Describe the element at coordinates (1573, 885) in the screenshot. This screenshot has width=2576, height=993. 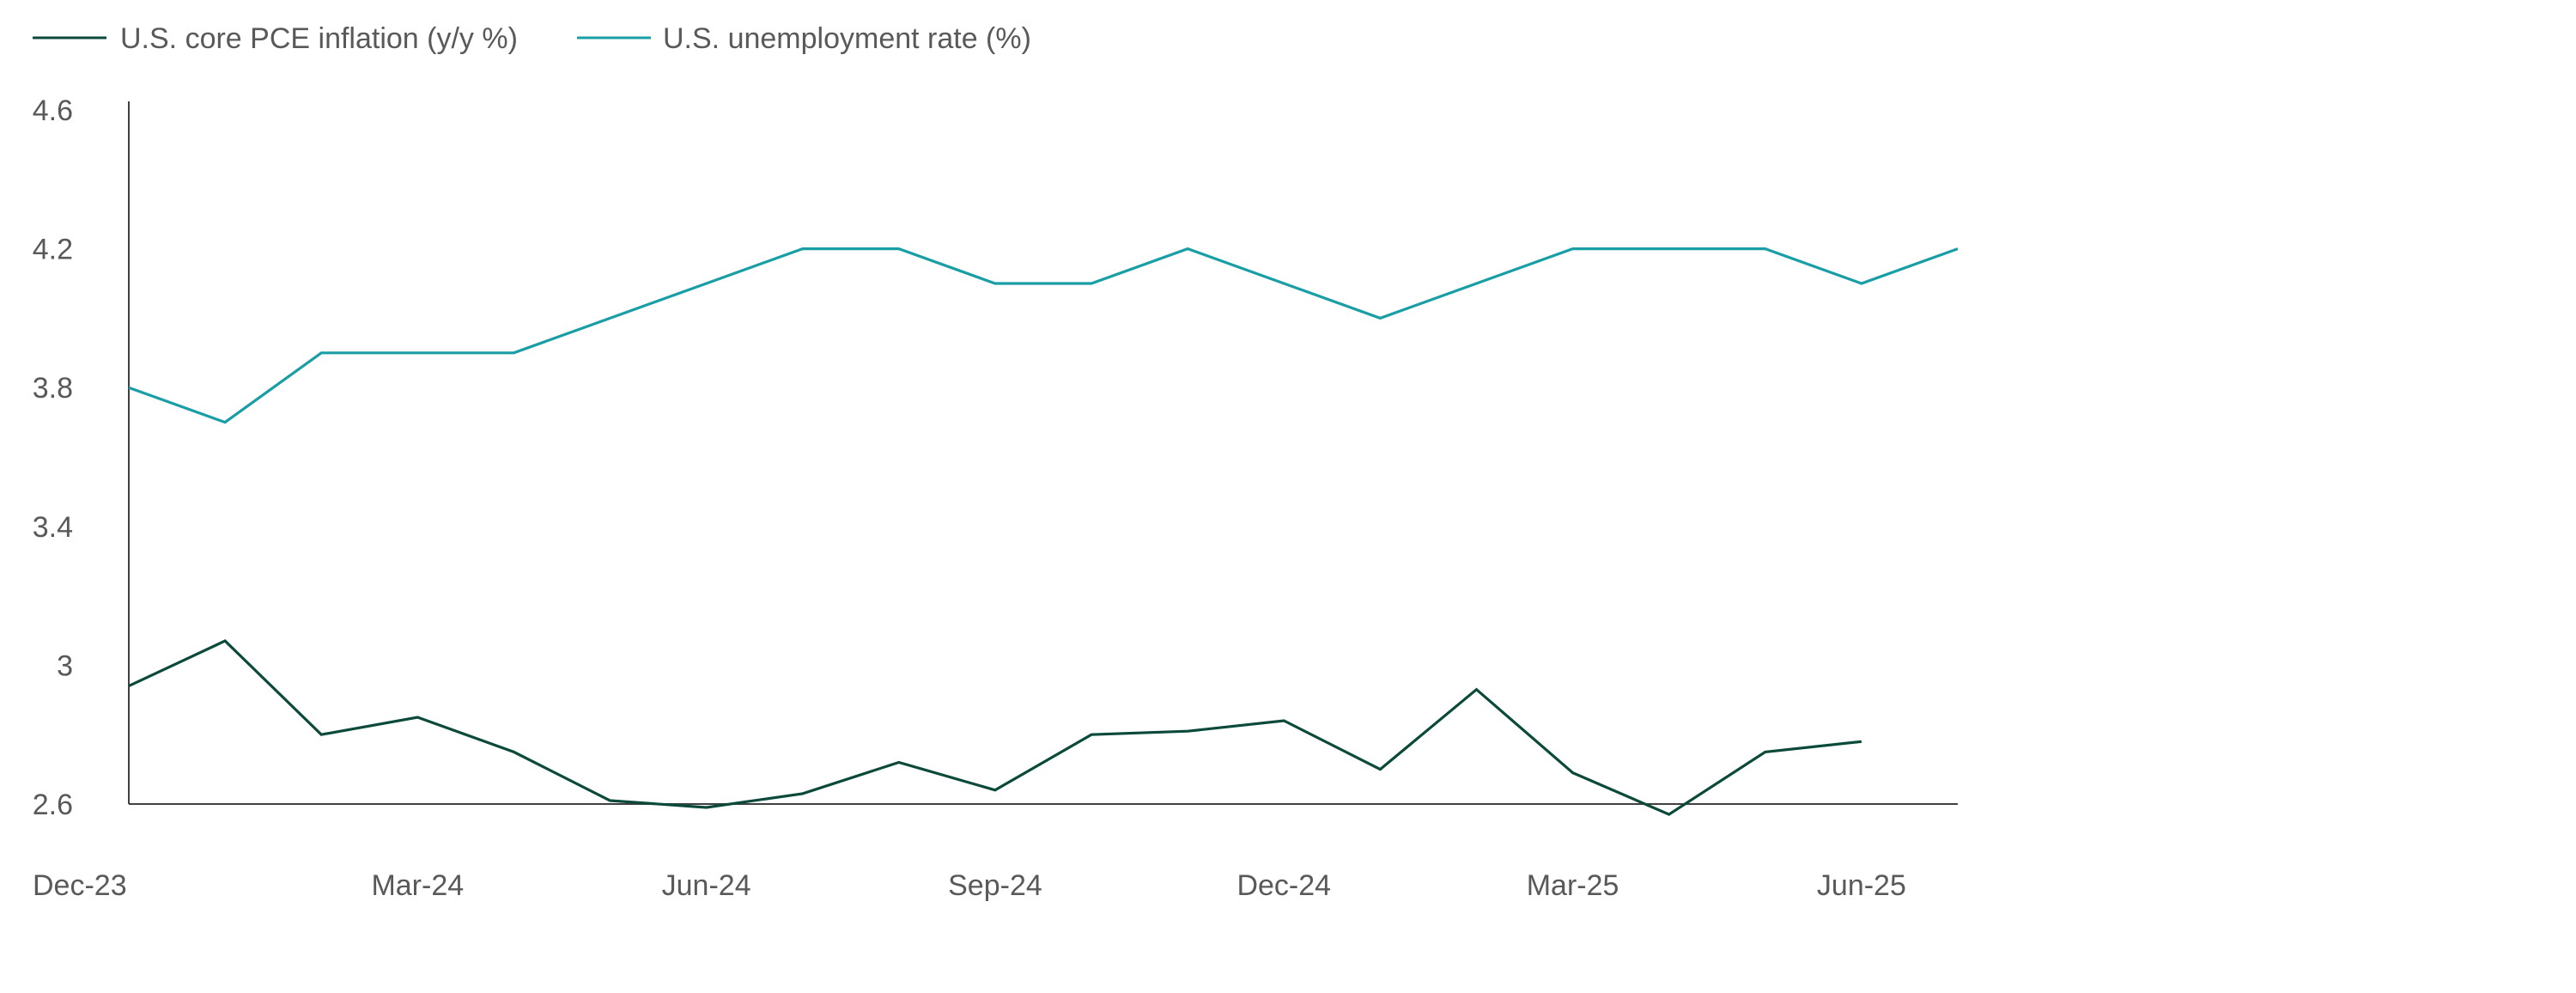
I see `x-tick-label: Mar-25` at that location.